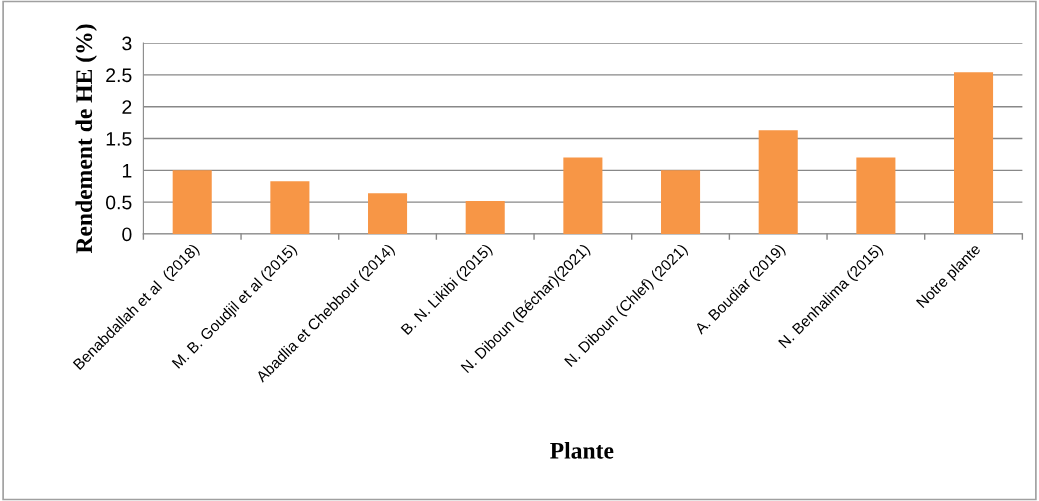 The height and width of the screenshot is (501, 1039). What do you see at coordinates (119, 75) in the screenshot?
I see `y-tick-label: 2.5` at bounding box center [119, 75].